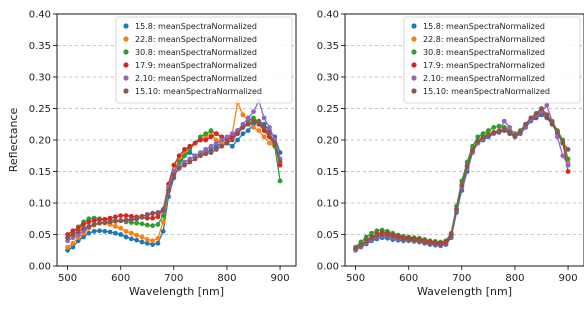 The image size is (584, 327). Describe the element at coordinates (196, 78) in the screenshot. I see `legend-entry-label: 2.10: meanSpectraNormalized` at that location.